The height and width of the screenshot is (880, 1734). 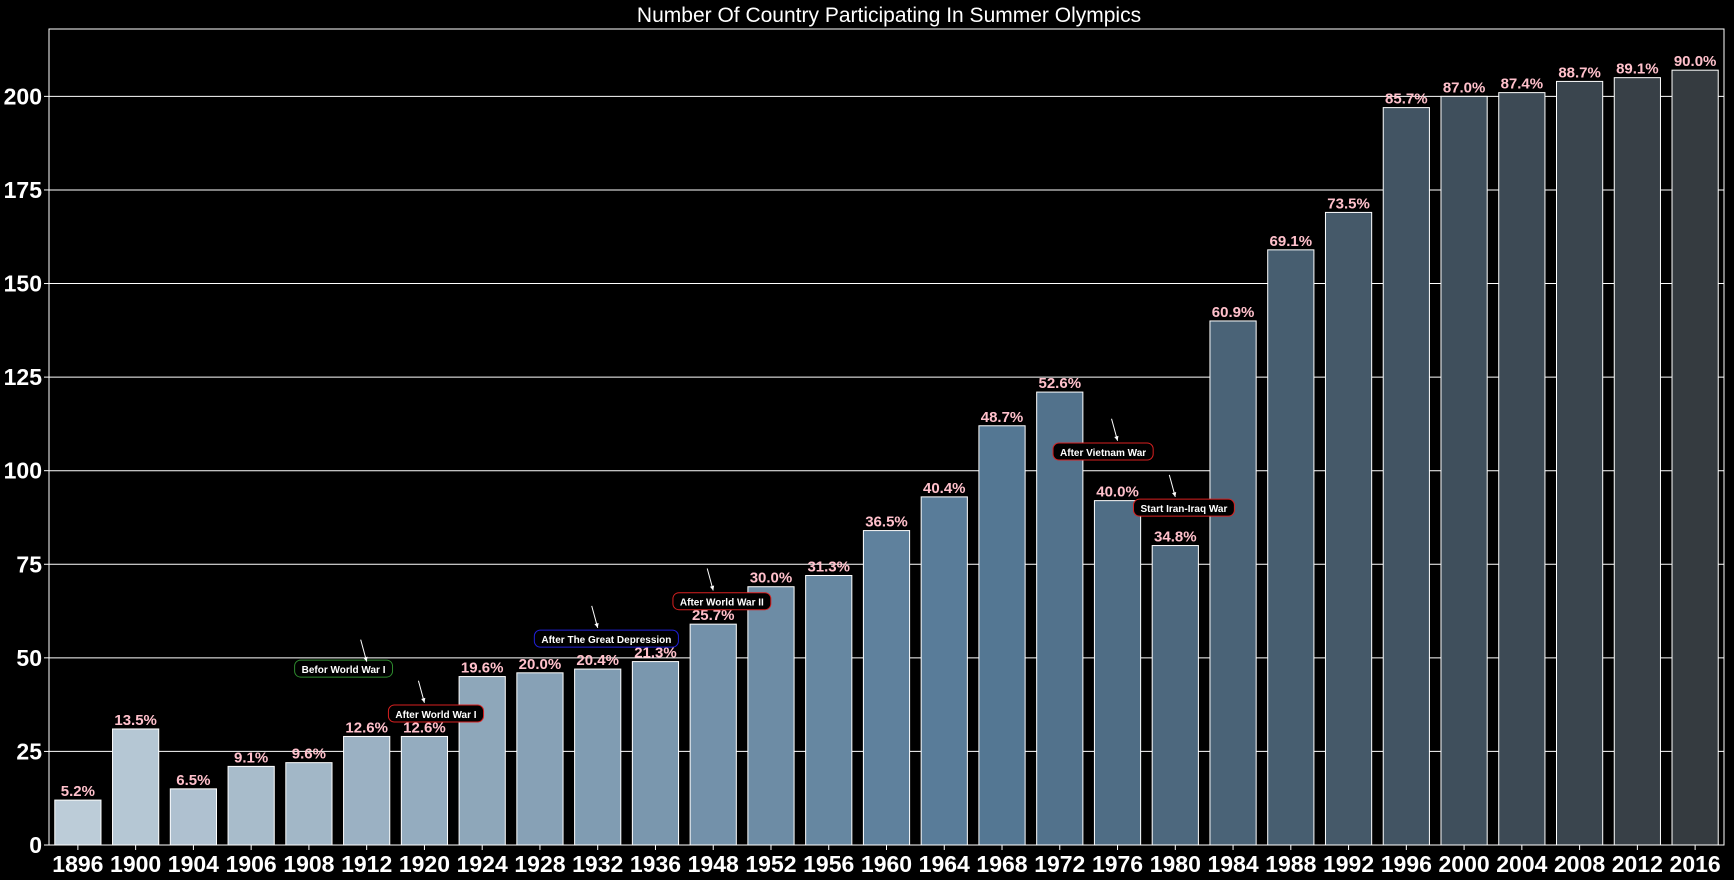 What do you see at coordinates (1290, 864) in the screenshot?
I see `x-tick-label: 1988` at bounding box center [1290, 864].